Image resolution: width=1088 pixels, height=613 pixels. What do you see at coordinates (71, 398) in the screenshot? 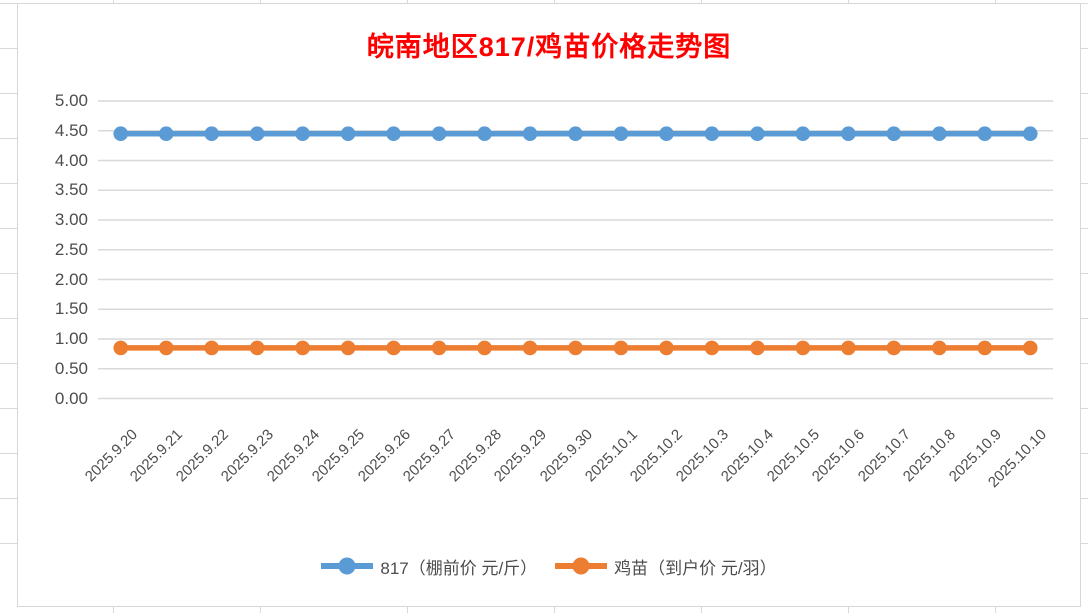
I see `y-tick-label: 0.00` at bounding box center [71, 398].